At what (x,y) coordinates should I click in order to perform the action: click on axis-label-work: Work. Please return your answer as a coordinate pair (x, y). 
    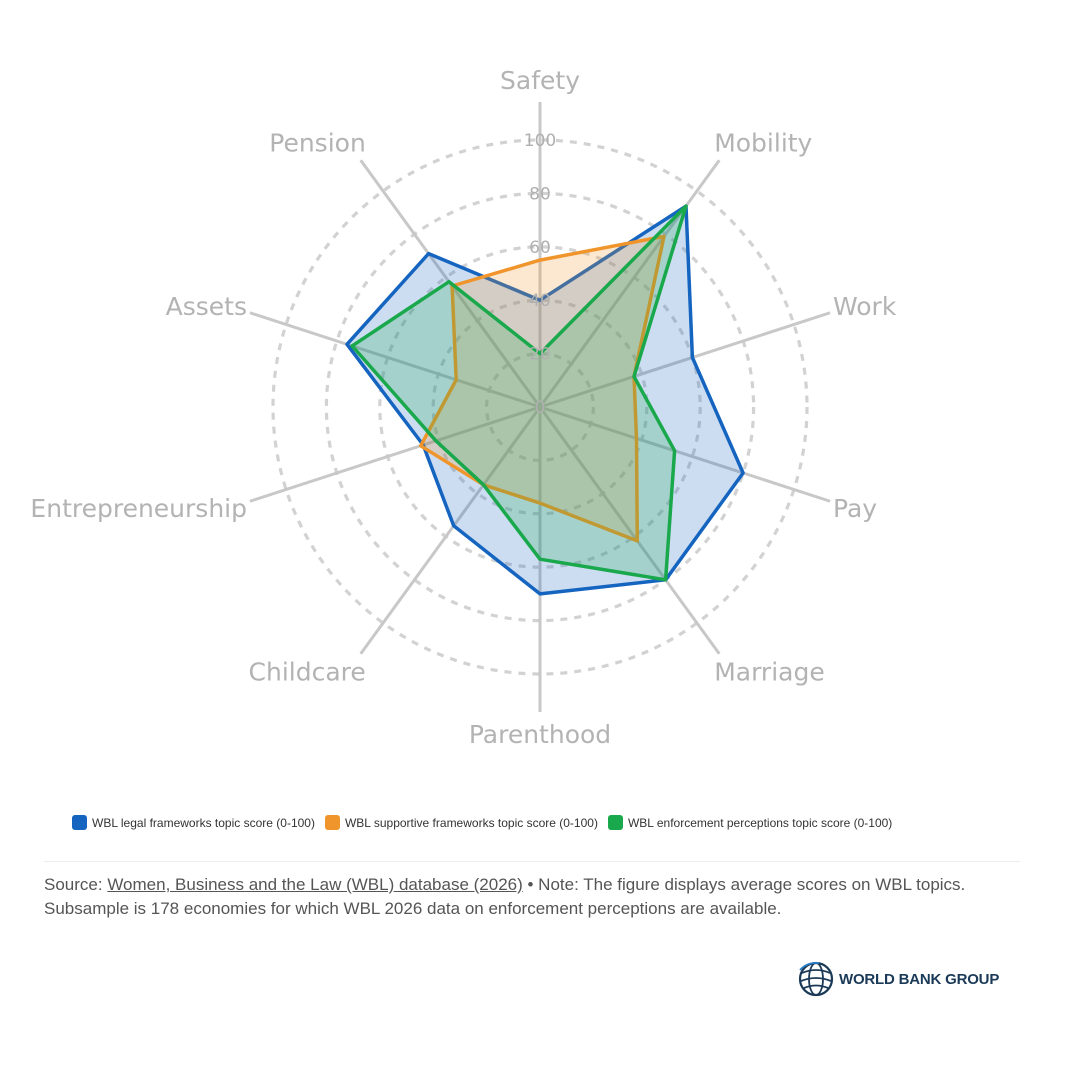
    Looking at the image, I should click on (865, 306).